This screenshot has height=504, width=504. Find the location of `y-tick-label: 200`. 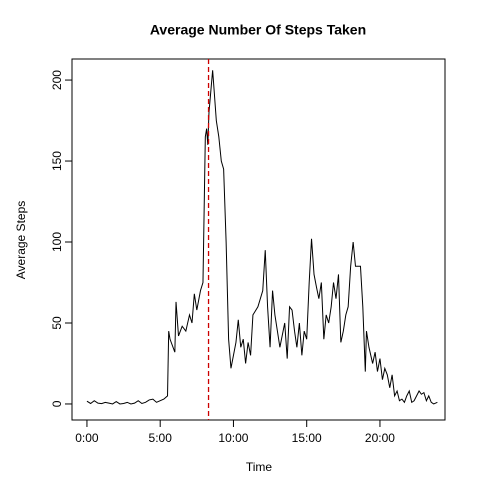

y-tick-label: 200 is located at coordinates (57, 80).